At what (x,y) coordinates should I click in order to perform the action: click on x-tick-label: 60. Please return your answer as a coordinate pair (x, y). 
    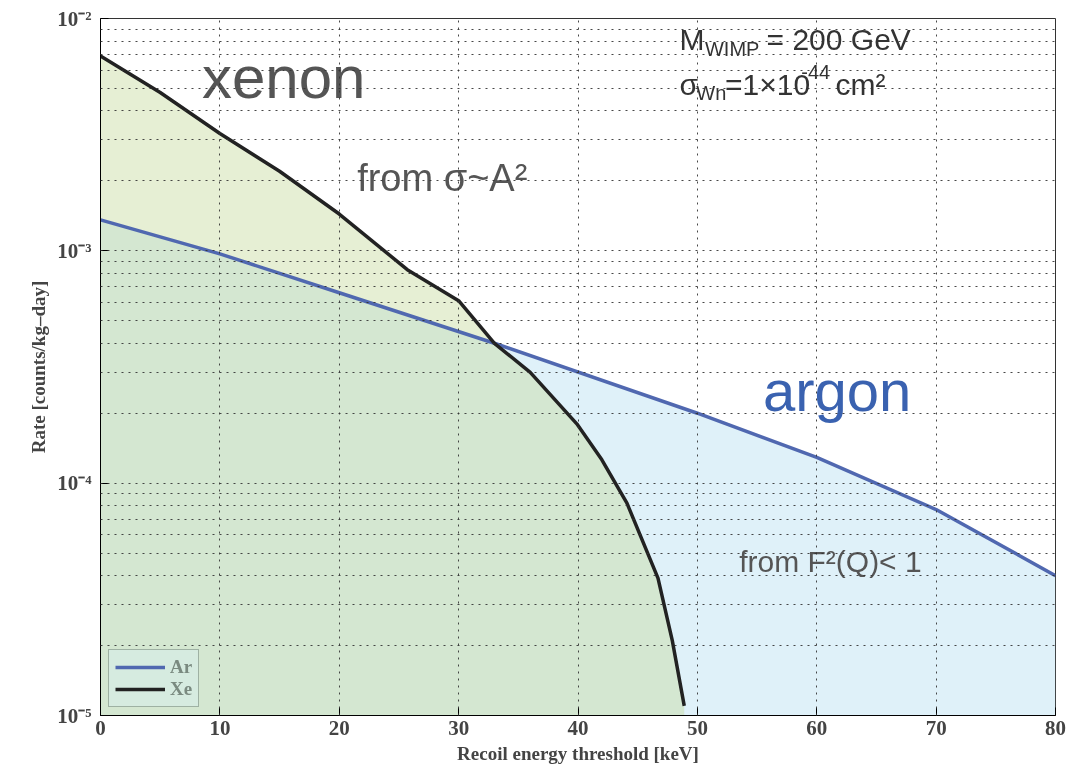
    Looking at the image, I should click on (817, 727).